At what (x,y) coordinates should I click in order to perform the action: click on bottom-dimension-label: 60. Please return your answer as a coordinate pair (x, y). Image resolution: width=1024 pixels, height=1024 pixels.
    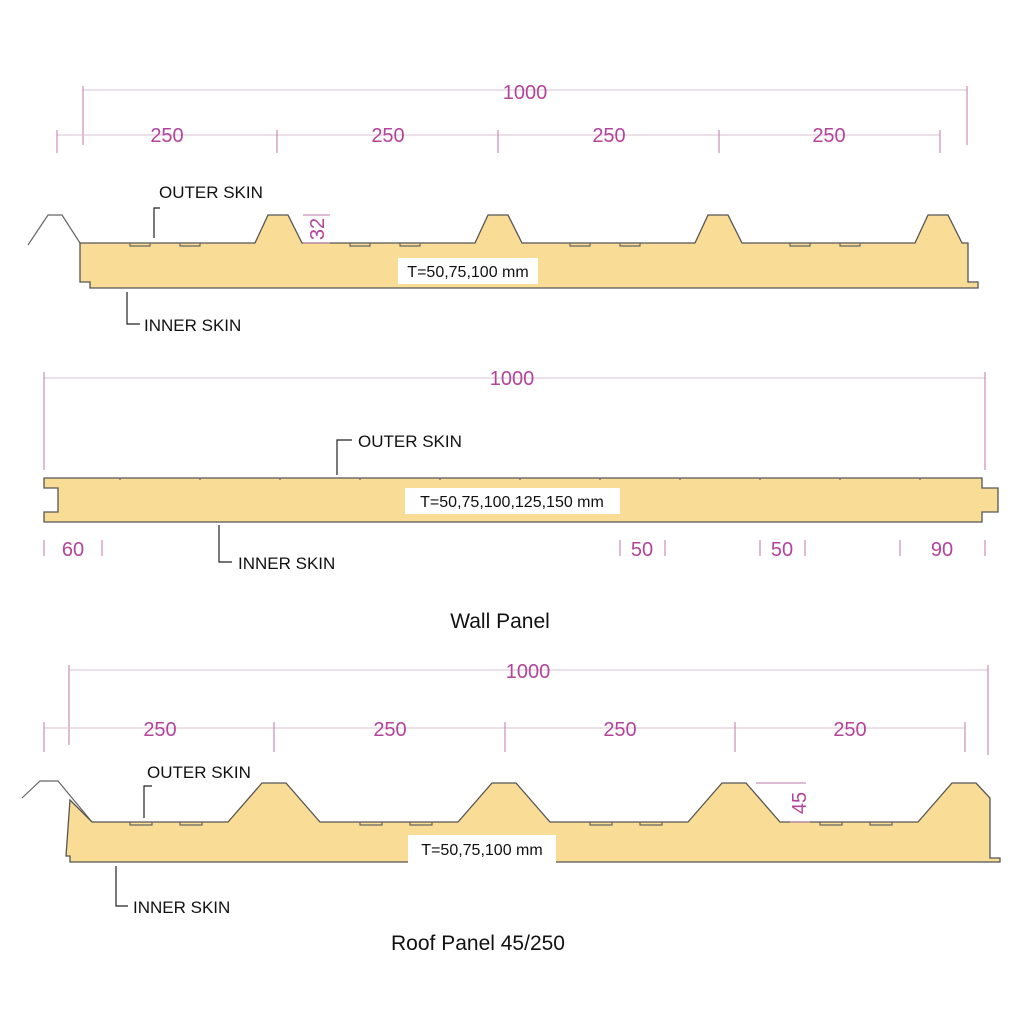
    Looking at the image, I should click on (73, 550).